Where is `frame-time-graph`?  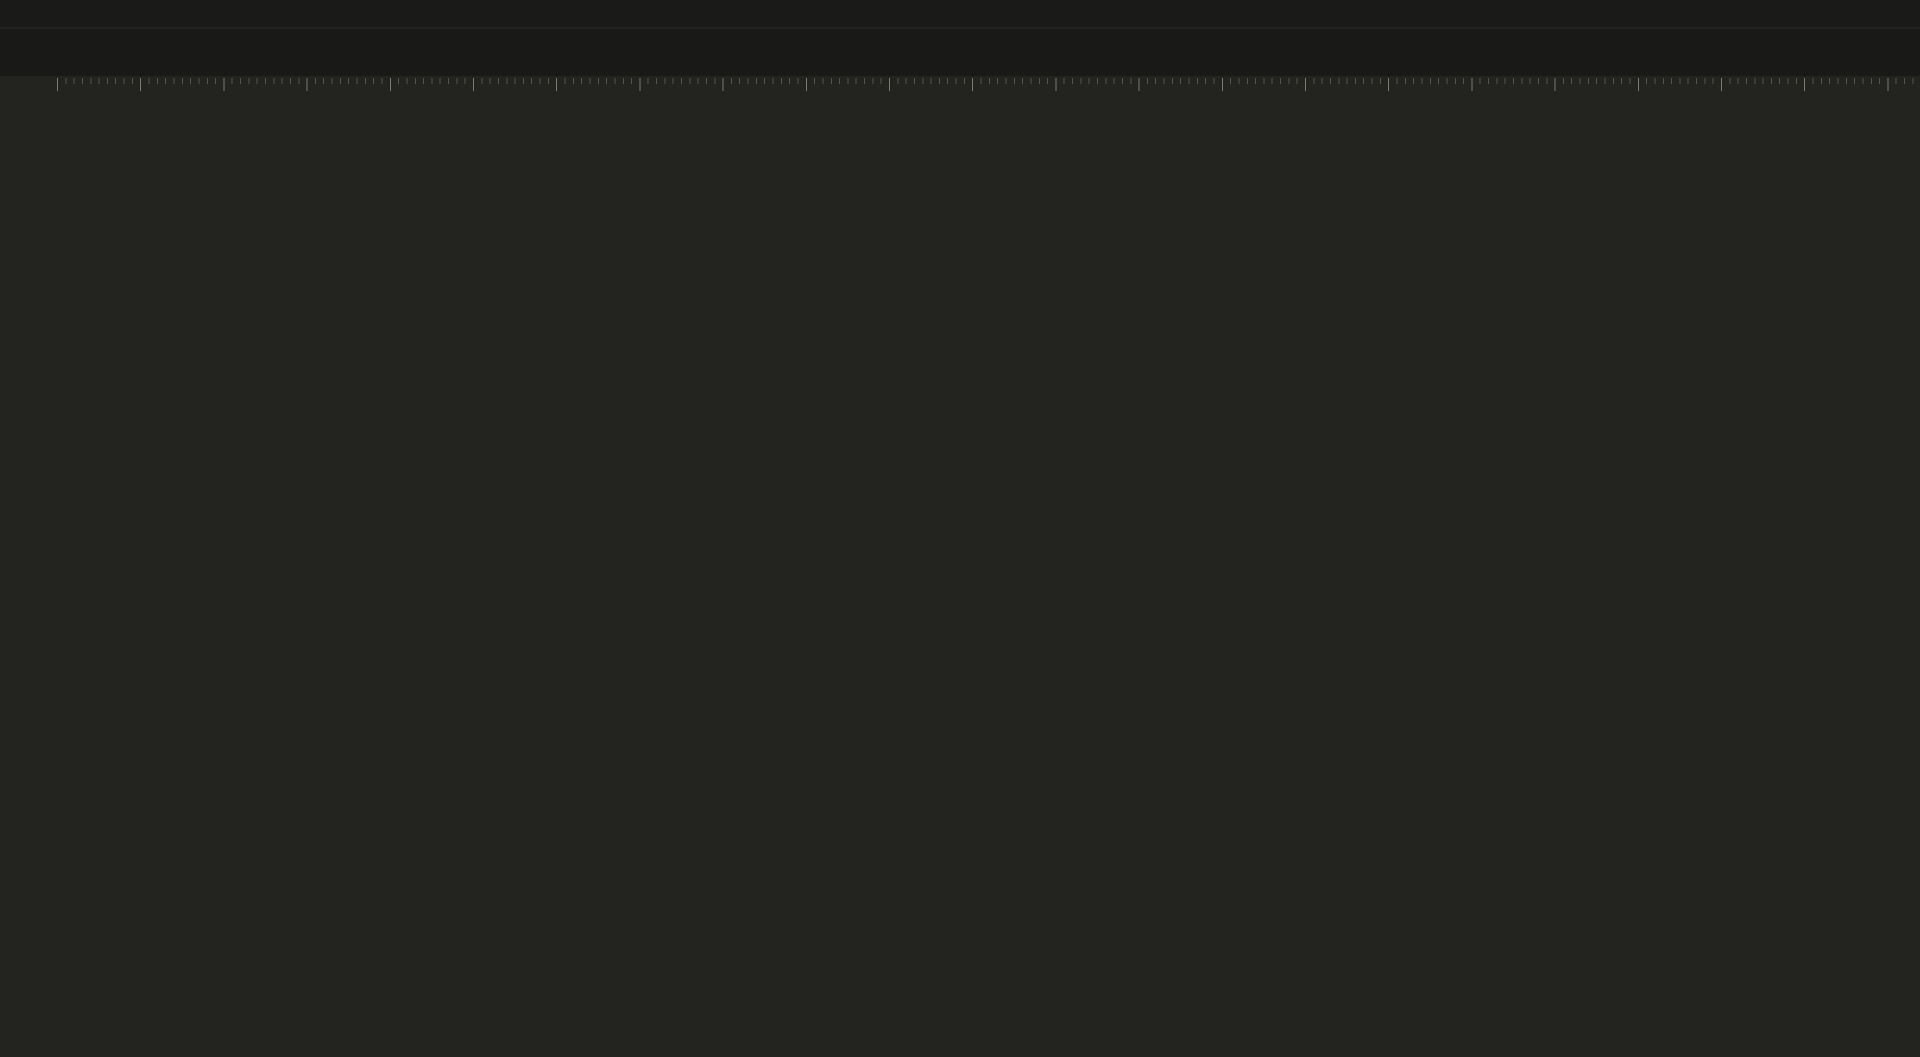 frame-time-graph is located at coordinates (960, 52).